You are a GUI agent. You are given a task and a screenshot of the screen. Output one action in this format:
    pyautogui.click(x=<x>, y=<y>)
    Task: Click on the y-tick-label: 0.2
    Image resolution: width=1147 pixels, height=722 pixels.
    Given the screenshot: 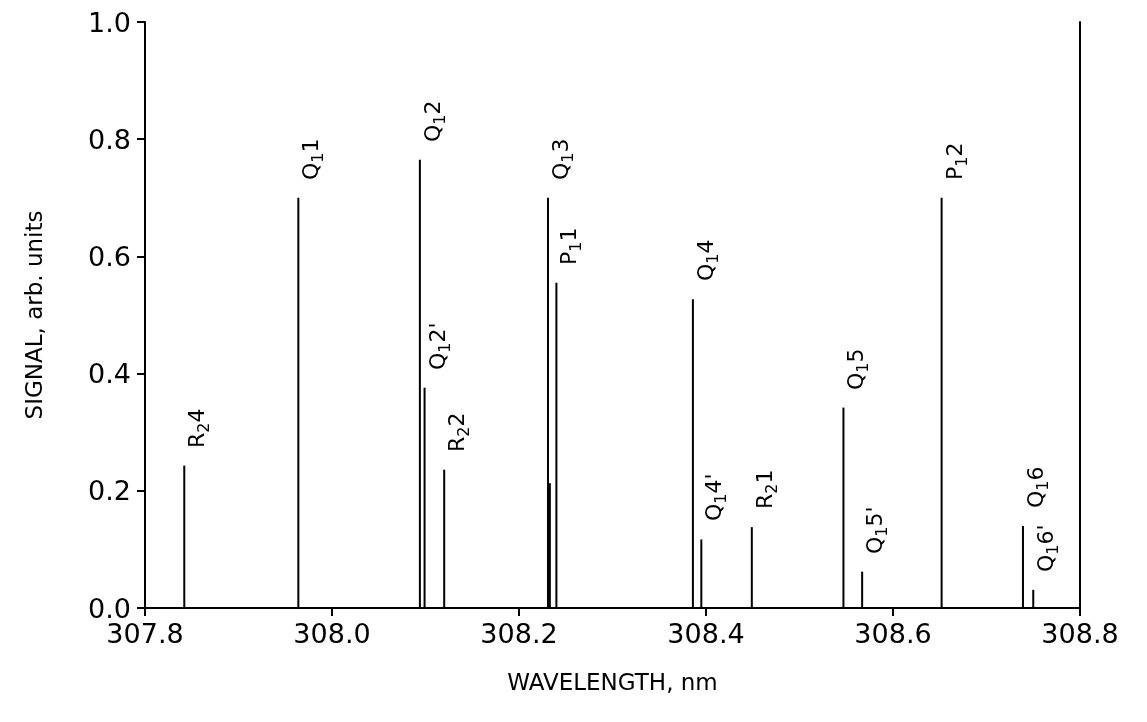 What is the action you would take?
    pyautogui.click(x=109, y=491)
    